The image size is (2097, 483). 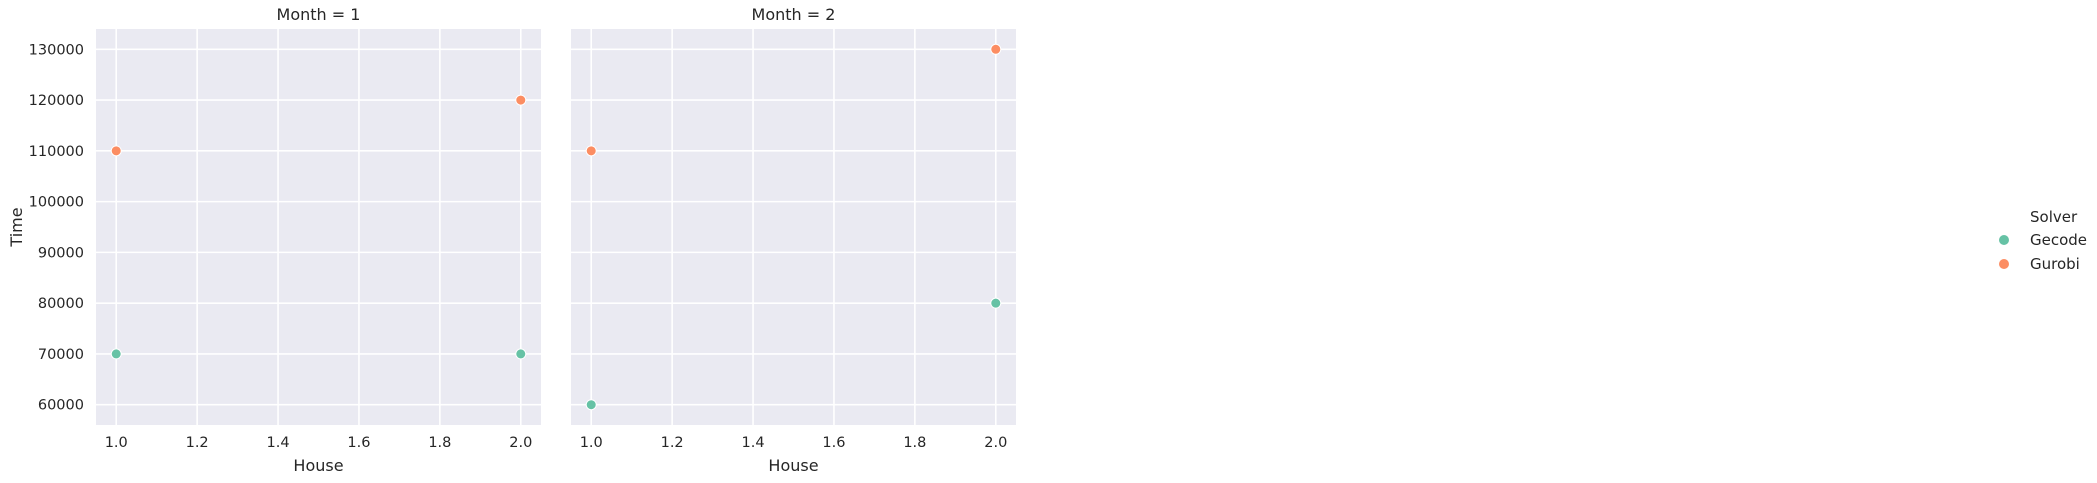 I want to click on legend-title: Solver, so click(x=2054, y=217).